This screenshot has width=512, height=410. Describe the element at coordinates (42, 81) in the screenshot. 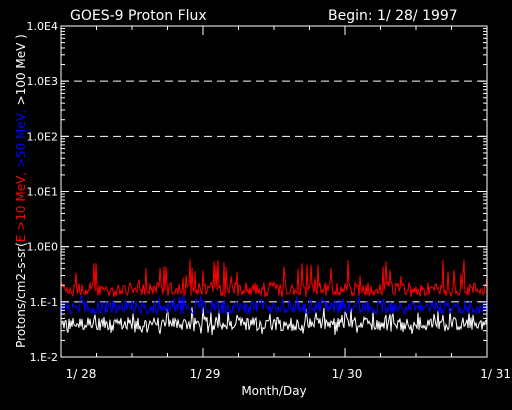

I see `y-tick-label: 1.0E3` at that location.